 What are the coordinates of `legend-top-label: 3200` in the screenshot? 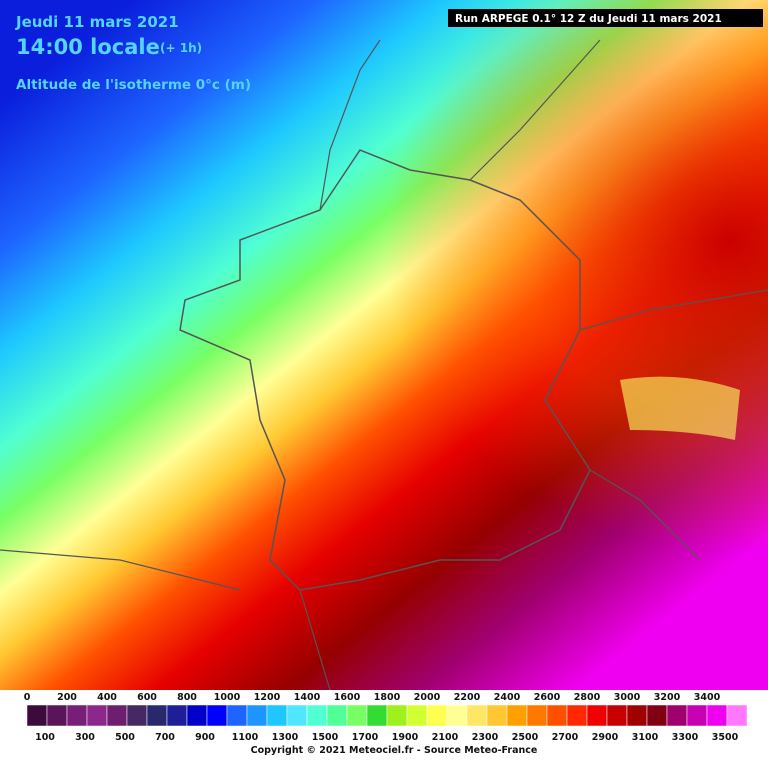 It's located at (667, 697).